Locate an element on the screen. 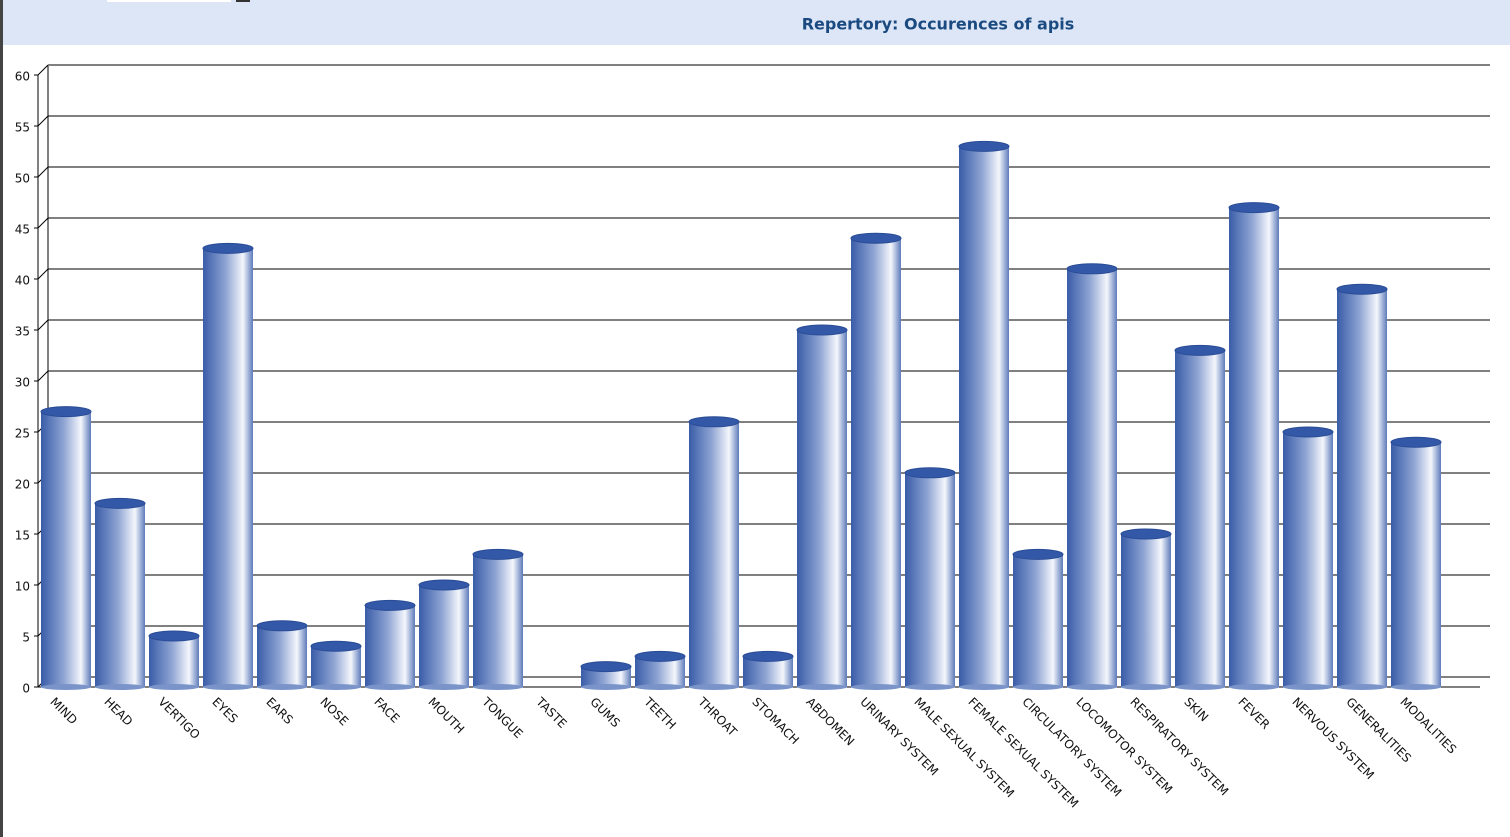  y-tick-label: 20 is located at coordinates (22, 485).